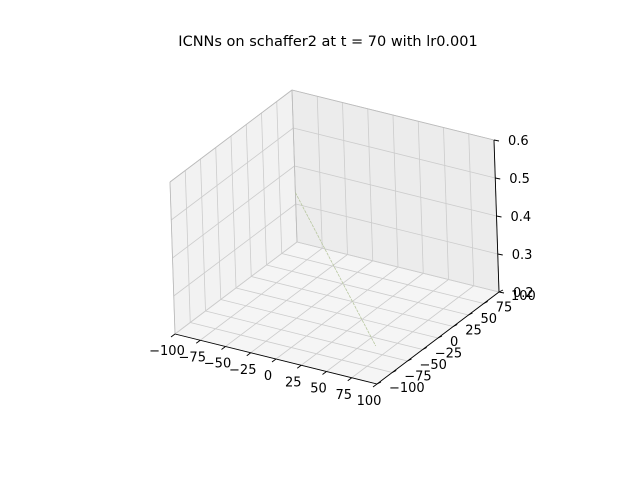  I want to click on x-tick-label-8: 100, so click(369, 401).